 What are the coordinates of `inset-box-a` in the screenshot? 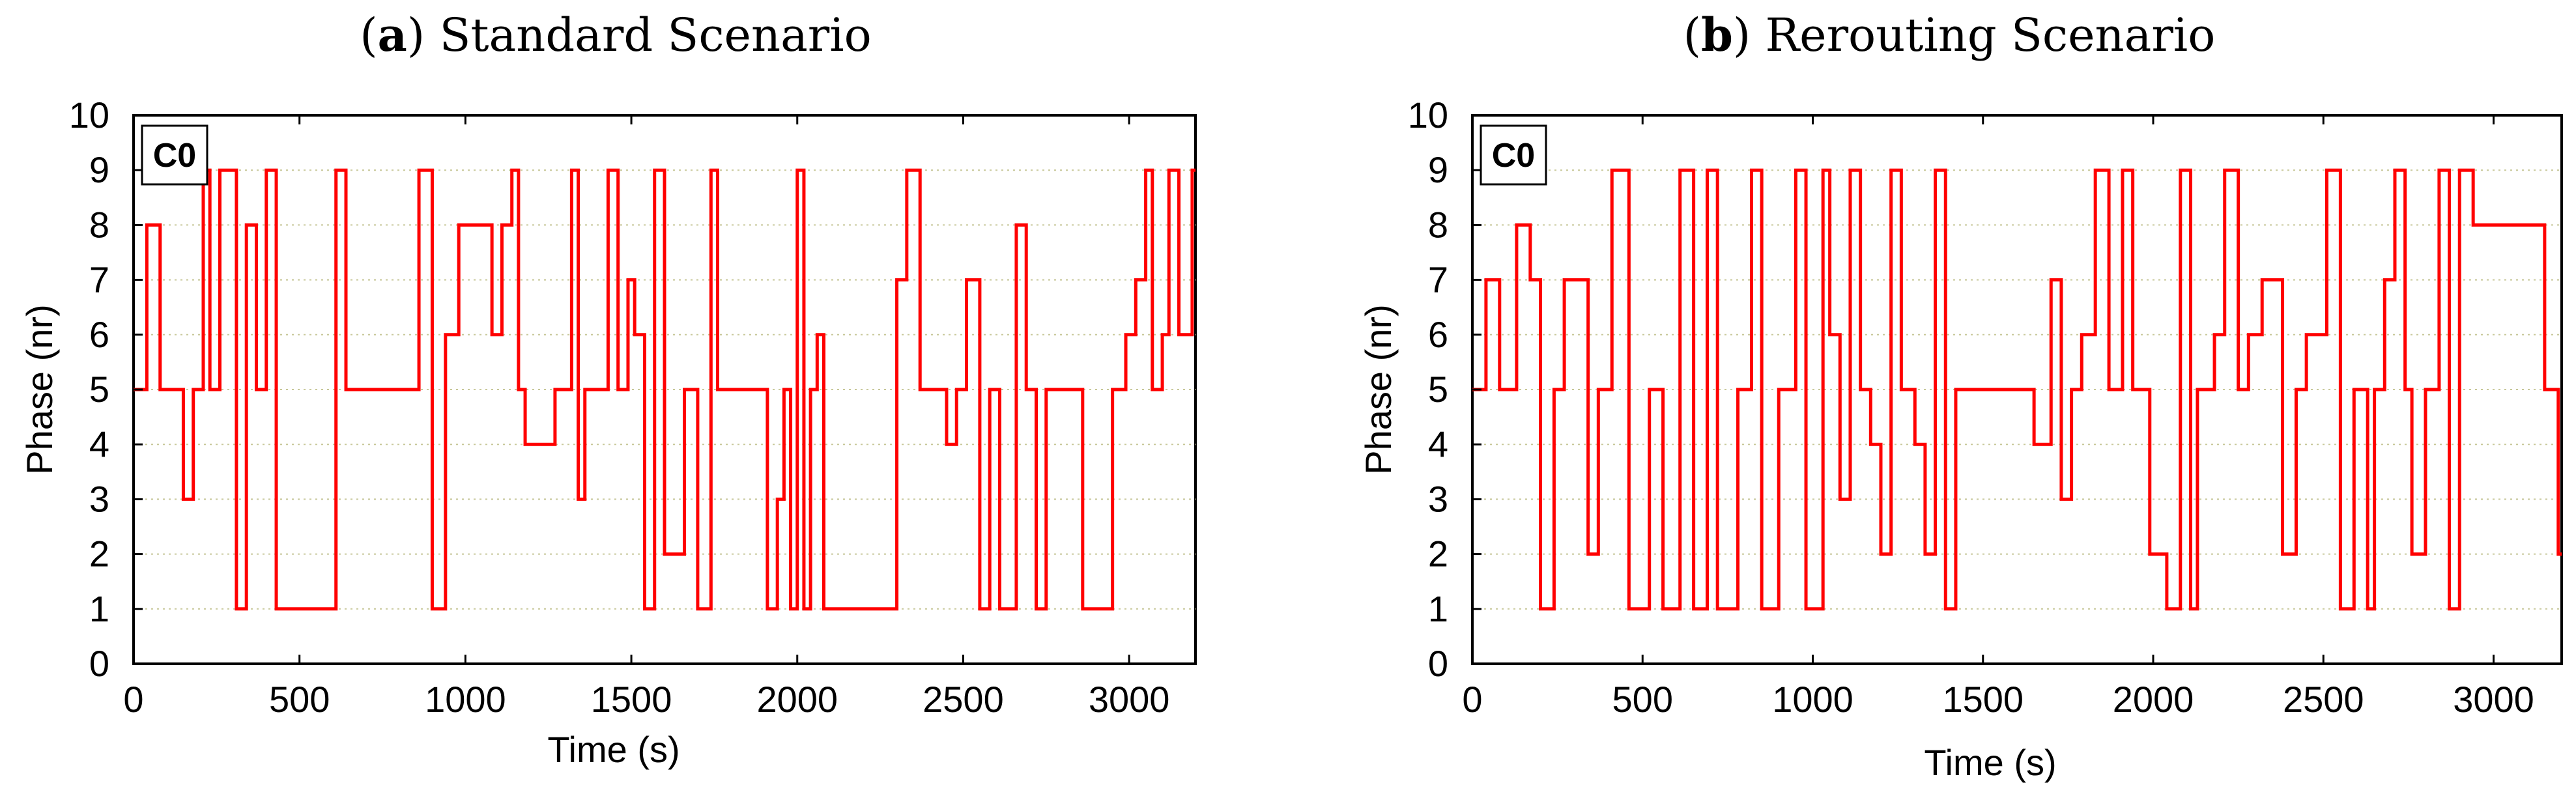 It's located at (174, 155).